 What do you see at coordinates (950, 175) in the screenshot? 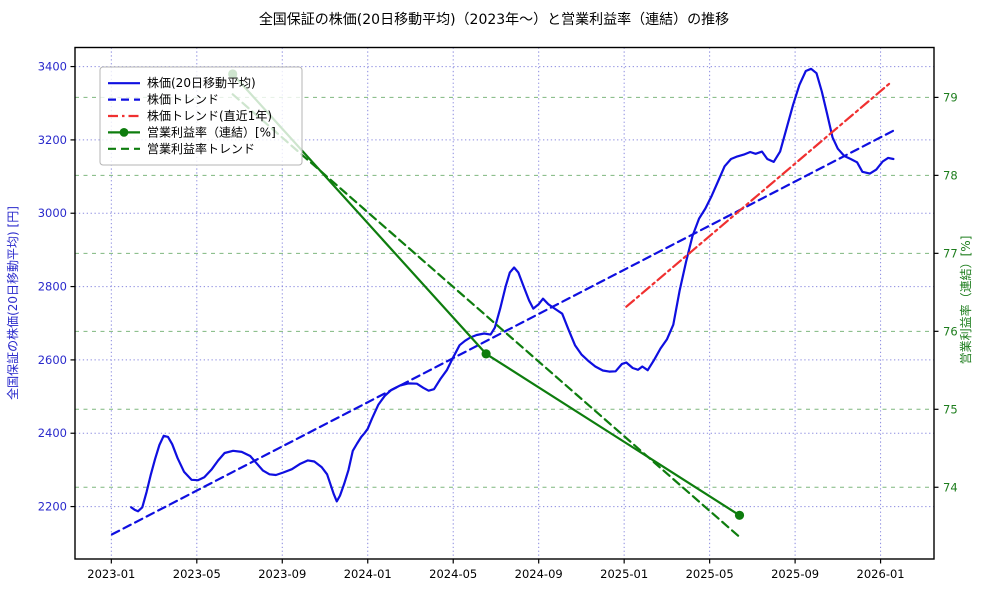
I see `right-tick-label: 78` at bounding box center [950, 175].